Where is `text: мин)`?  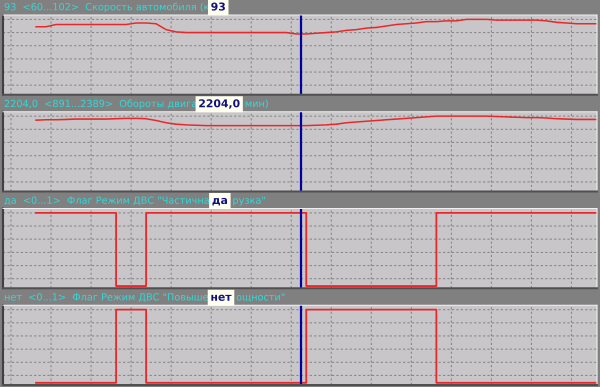 text: мин) is located at coordinates (257, 104).